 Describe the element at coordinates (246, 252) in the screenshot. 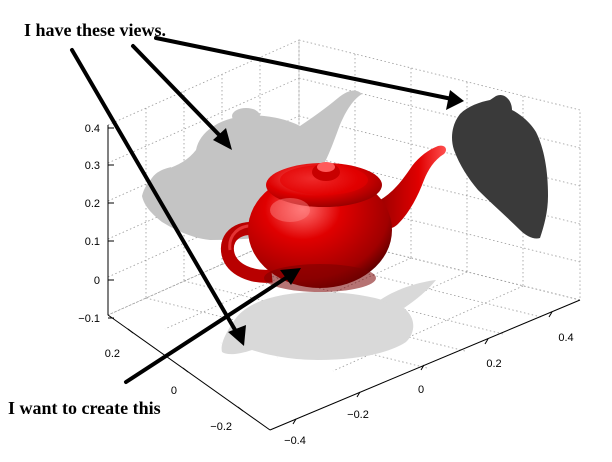

I see `teapot-handle` at that location.